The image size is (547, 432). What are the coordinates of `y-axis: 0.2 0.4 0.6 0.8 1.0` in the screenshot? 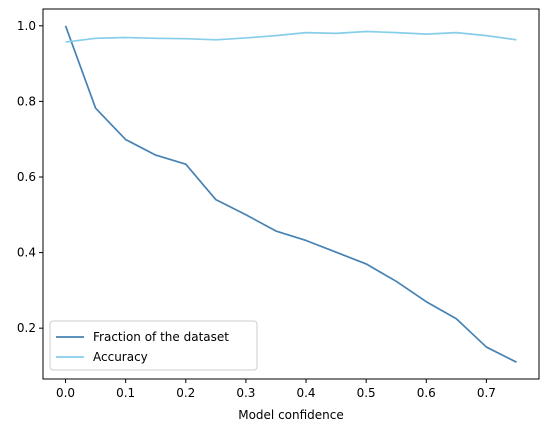 It's located at (30, 177).